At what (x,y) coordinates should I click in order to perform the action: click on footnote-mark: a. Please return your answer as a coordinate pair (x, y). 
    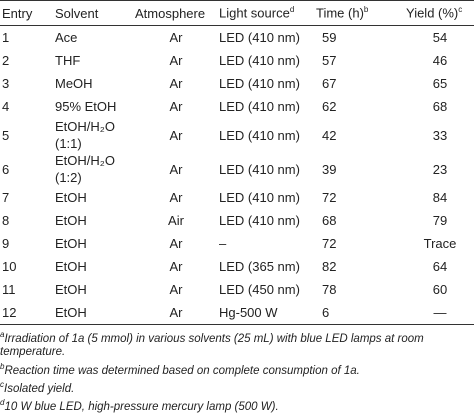
    Looking at the image, I should click on (2, 334).